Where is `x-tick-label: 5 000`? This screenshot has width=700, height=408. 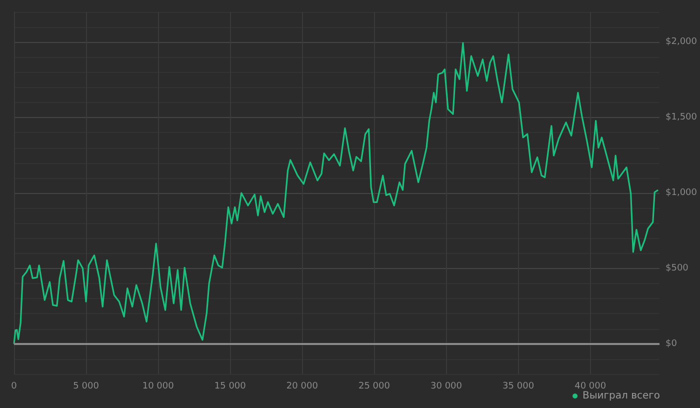 x-tick-label: 5 000 is located at coordinates (86, 387).